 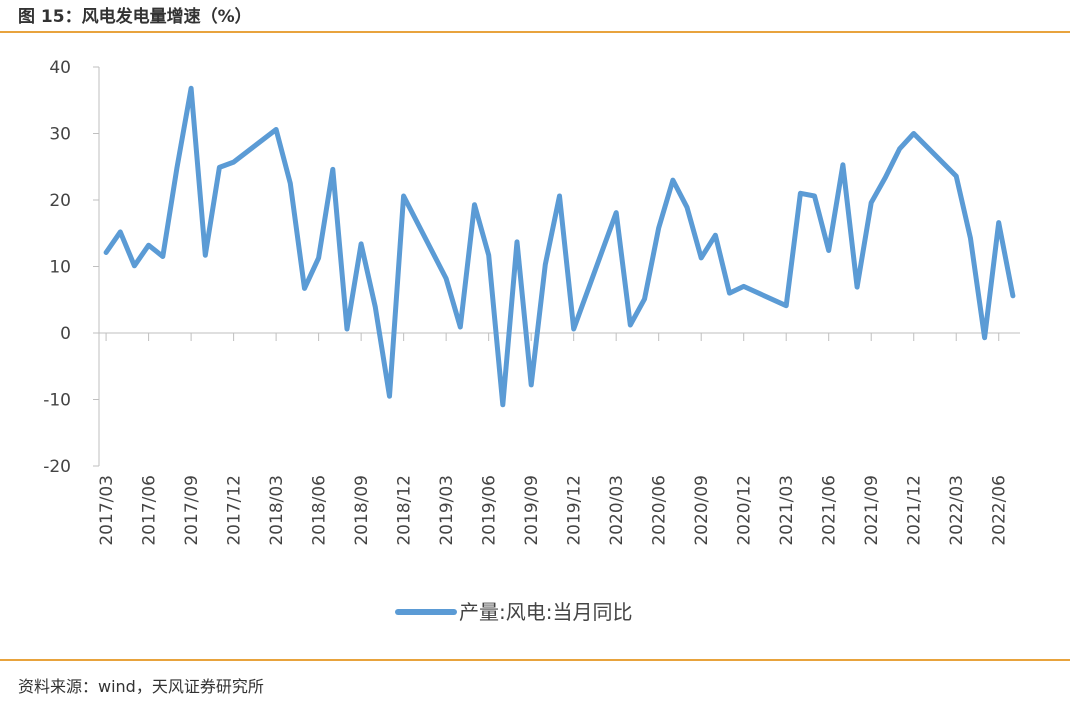 I want to click on y-tick-label: 40, so click(x=60, y=68).